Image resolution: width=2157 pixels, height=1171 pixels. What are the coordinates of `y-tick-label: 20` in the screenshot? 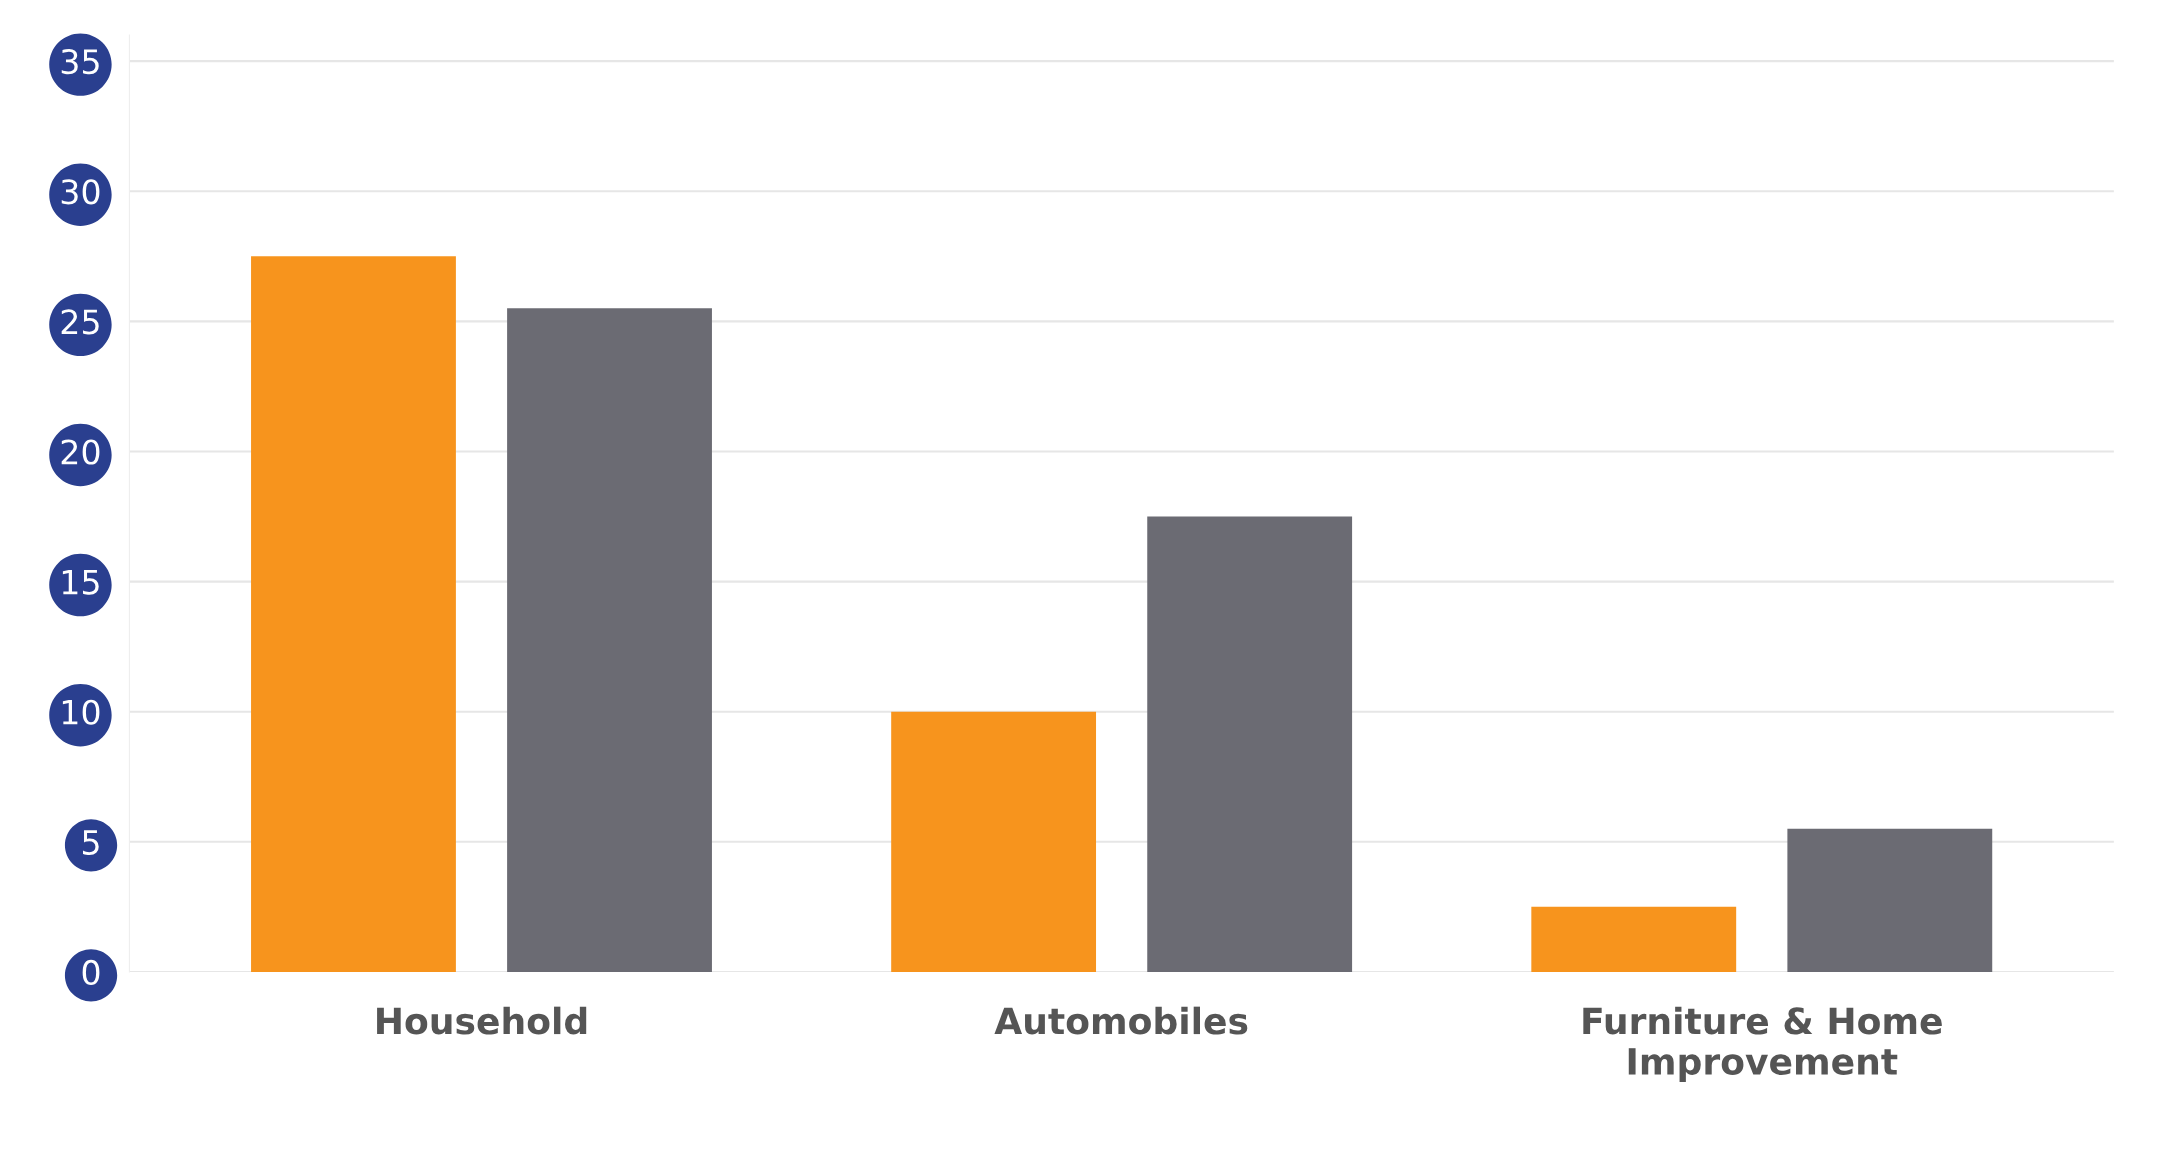 It's located at (80, 452).